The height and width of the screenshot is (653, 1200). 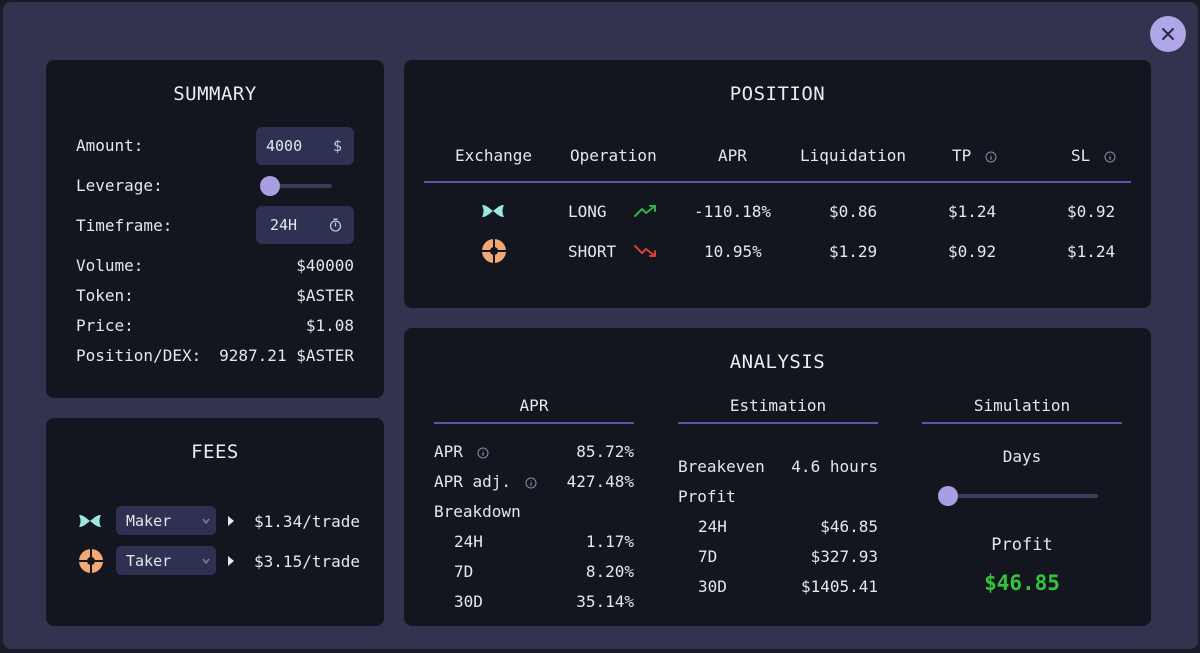 What do you see at coordinates (1022, 583) in the screenshot?
I see `simulation-profit-value: $46.85` at bounding box center [1022, 583].